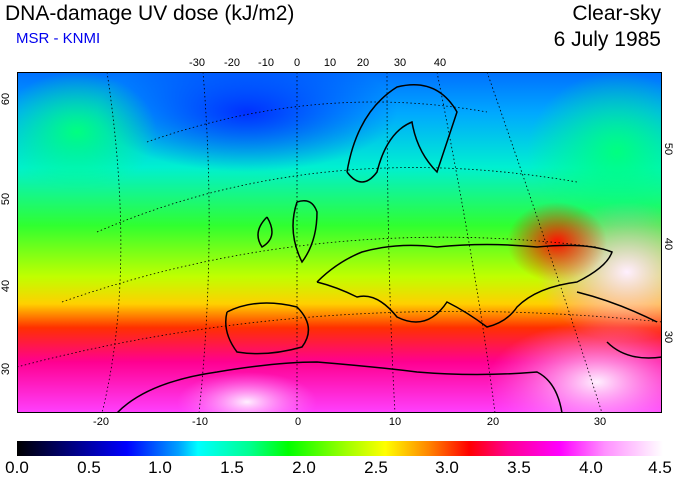 The height and width of the screenshot is (480, 678). Describe the element at coordinates (668, 337) in the screenshot. I see `right-lat-tick: 30` at that location.